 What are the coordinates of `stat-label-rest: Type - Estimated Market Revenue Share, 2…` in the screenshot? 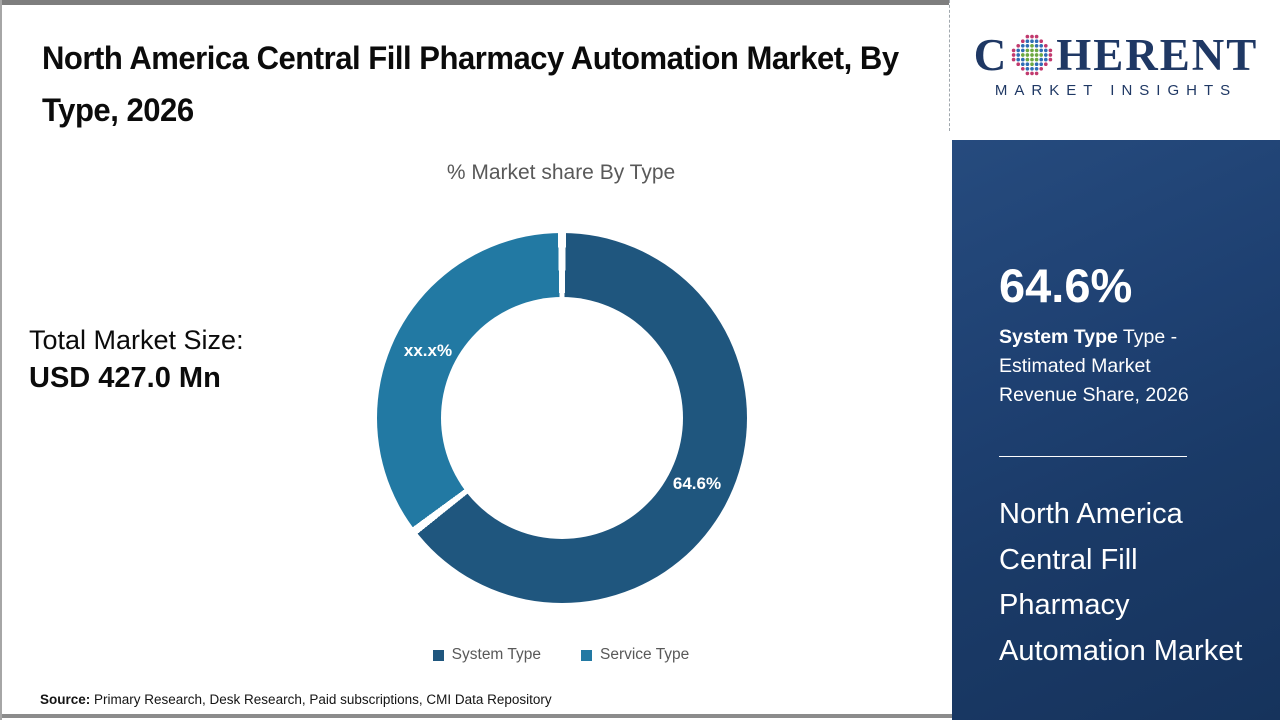 It's located at (1094, 366).